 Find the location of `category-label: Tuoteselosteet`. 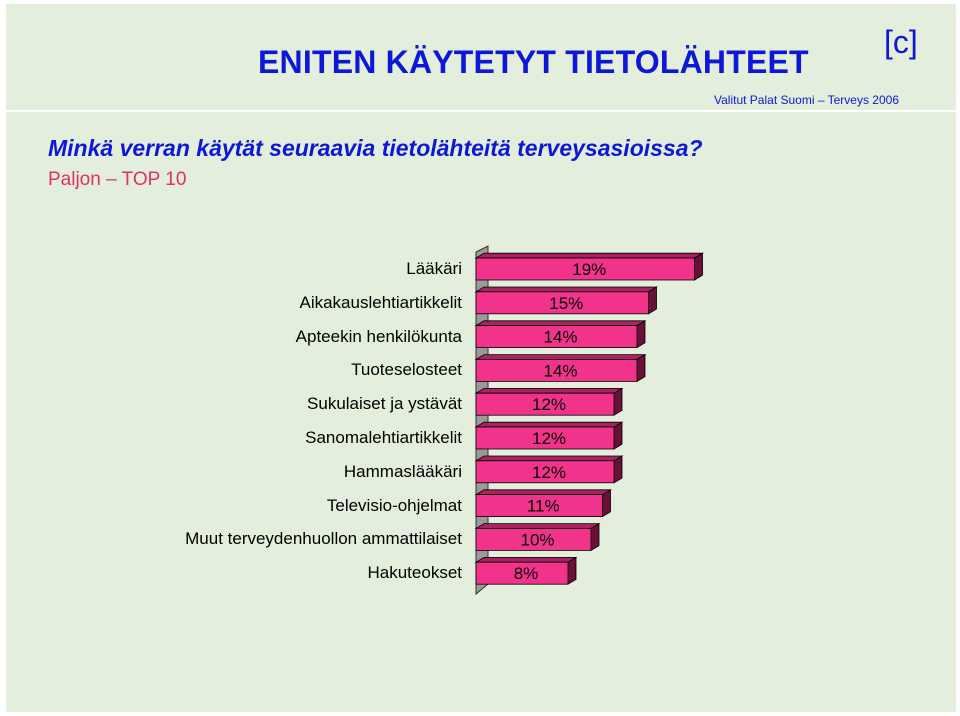

category-label: Tuoteselosteet is located at coordinates (406, 370).